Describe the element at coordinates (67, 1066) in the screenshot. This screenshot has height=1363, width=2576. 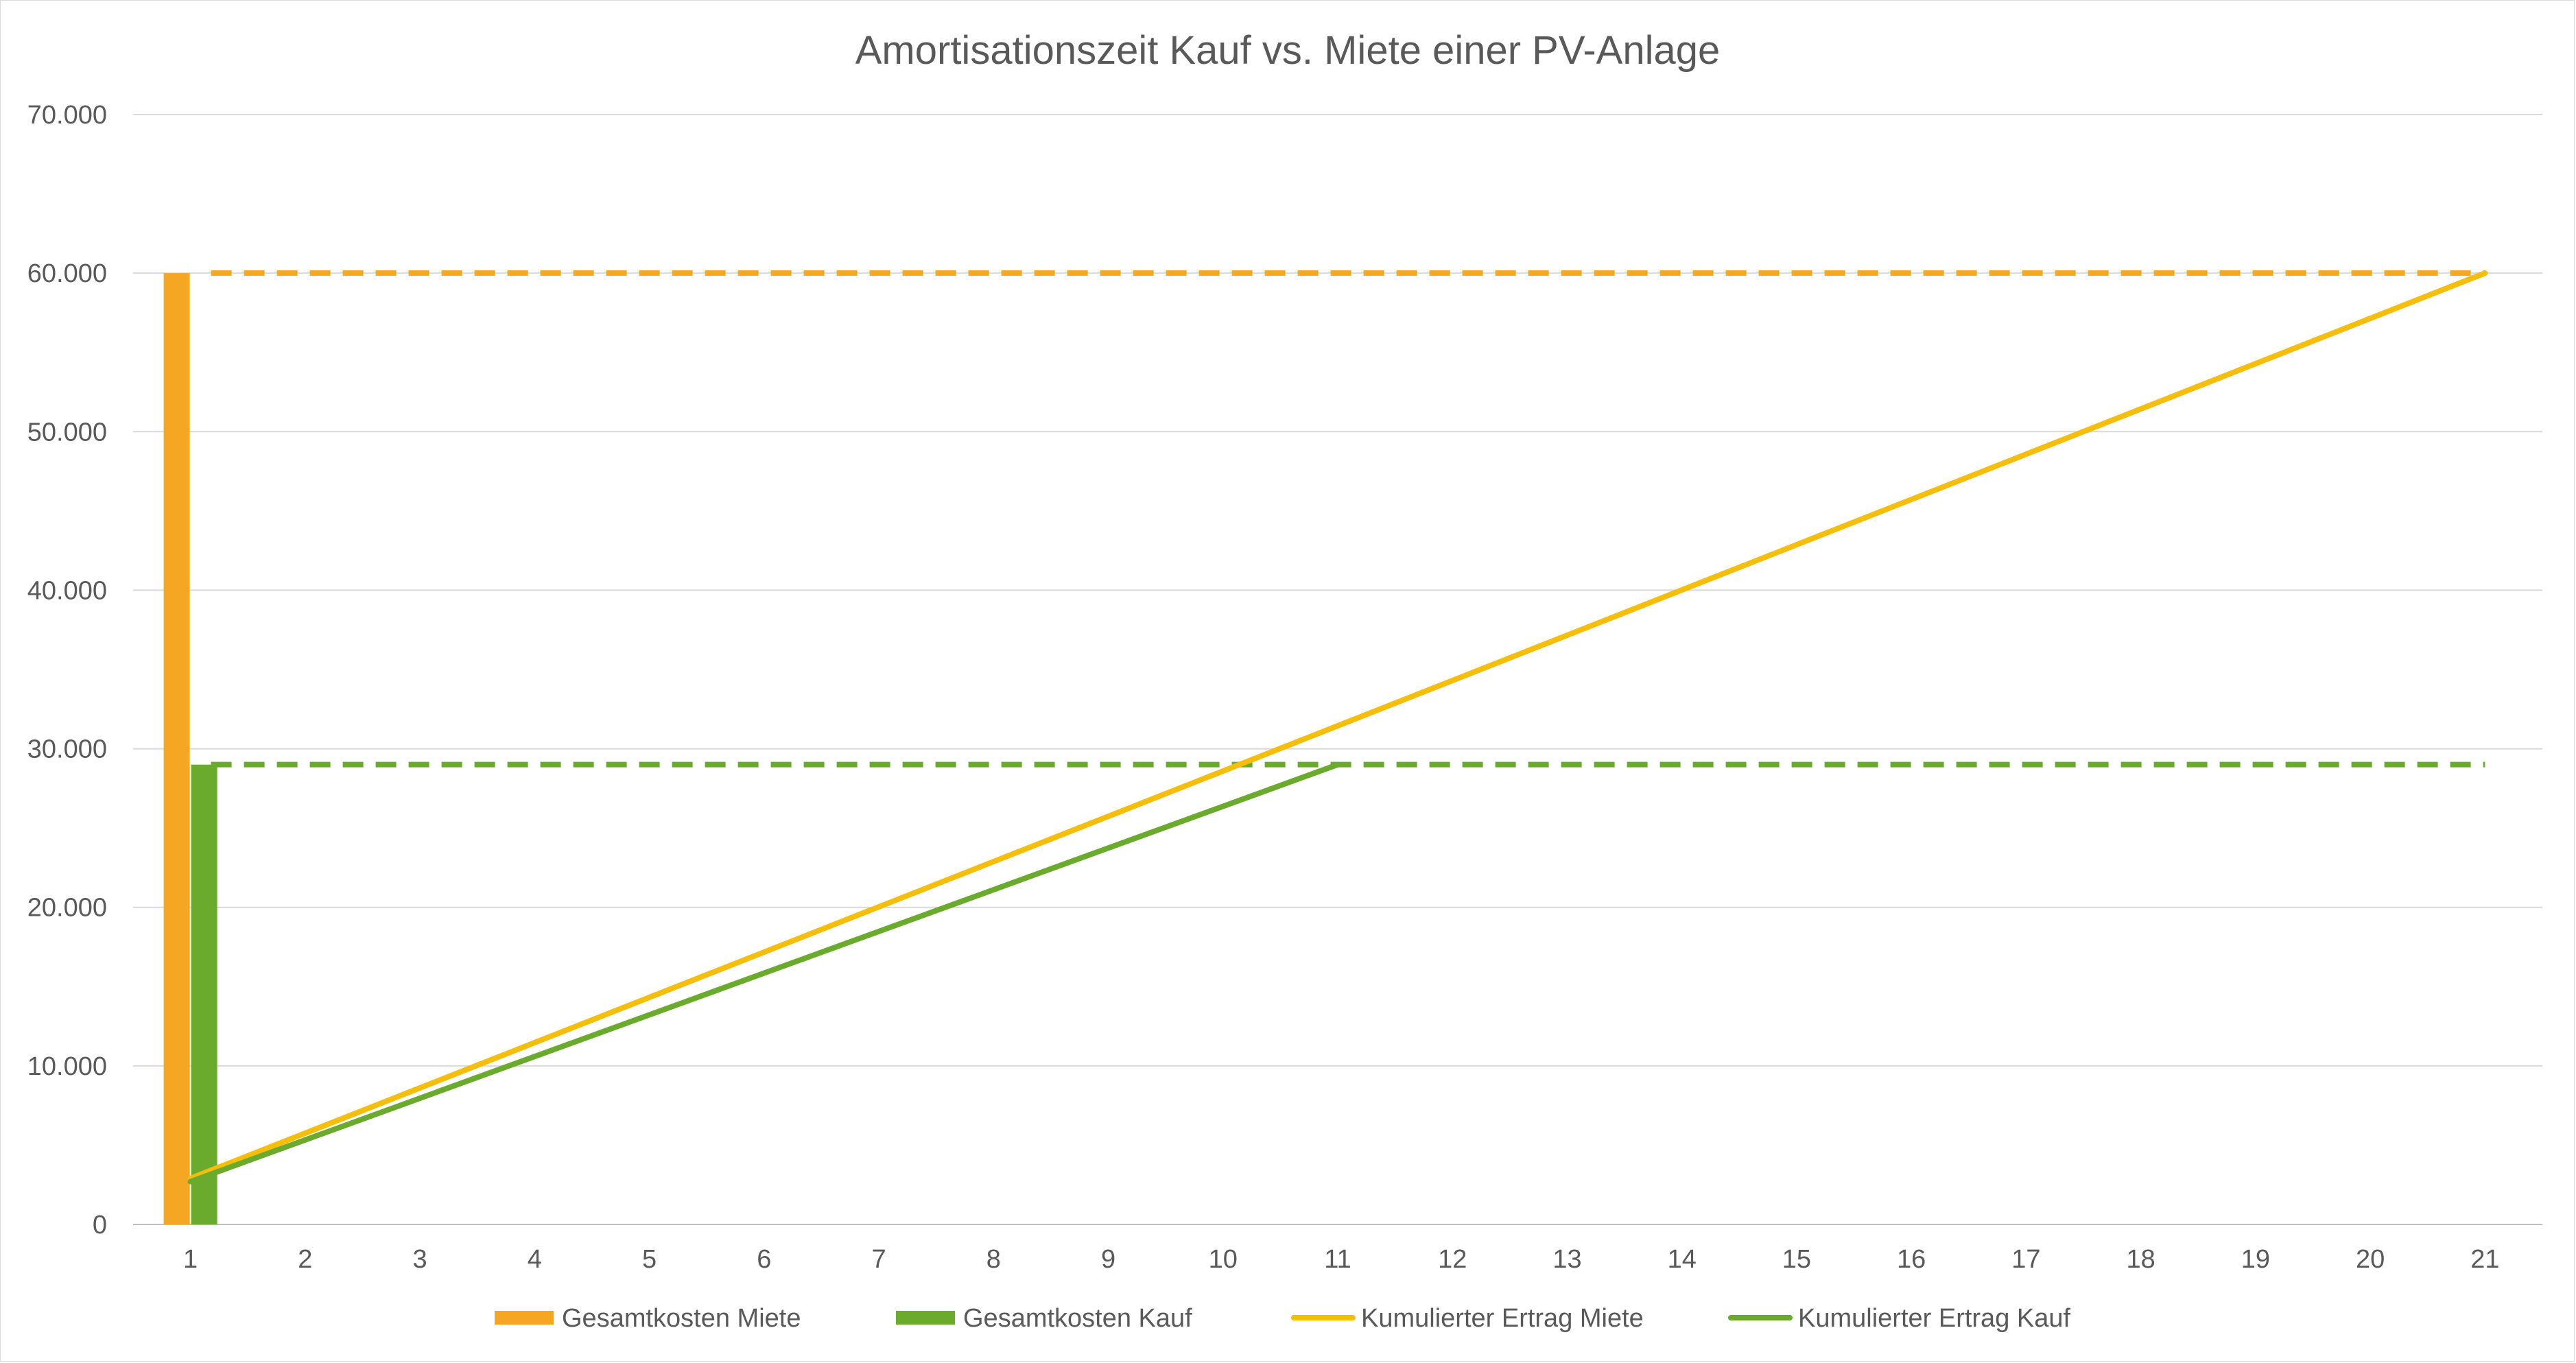
I see `y-tick-label: 10.000` at that location.